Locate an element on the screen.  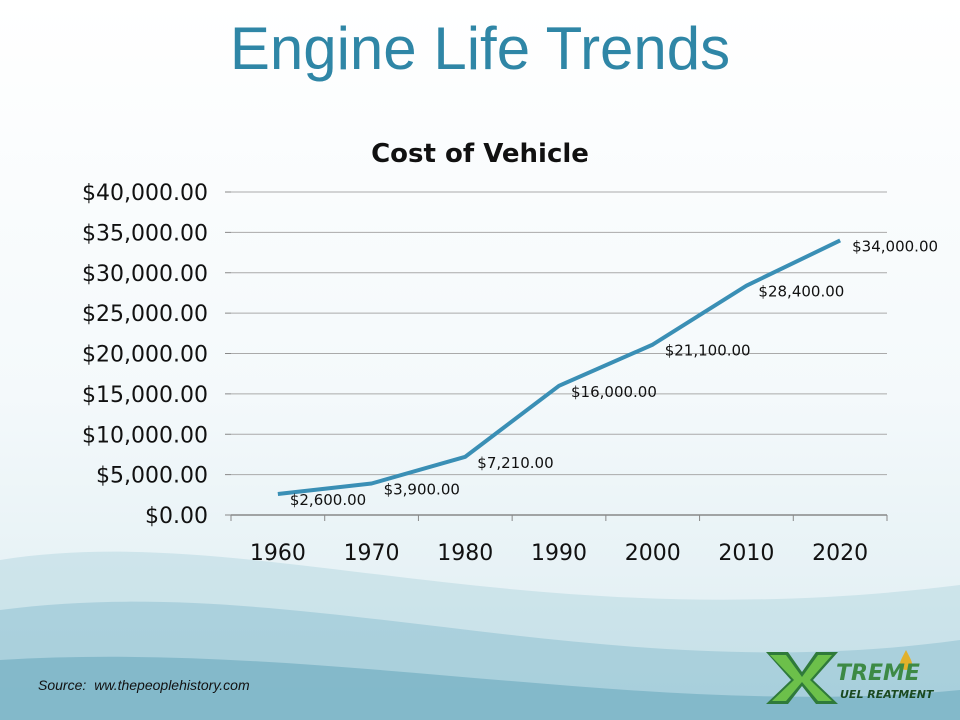
x-tick-label: 2000 is located at coordinates (653, 553).